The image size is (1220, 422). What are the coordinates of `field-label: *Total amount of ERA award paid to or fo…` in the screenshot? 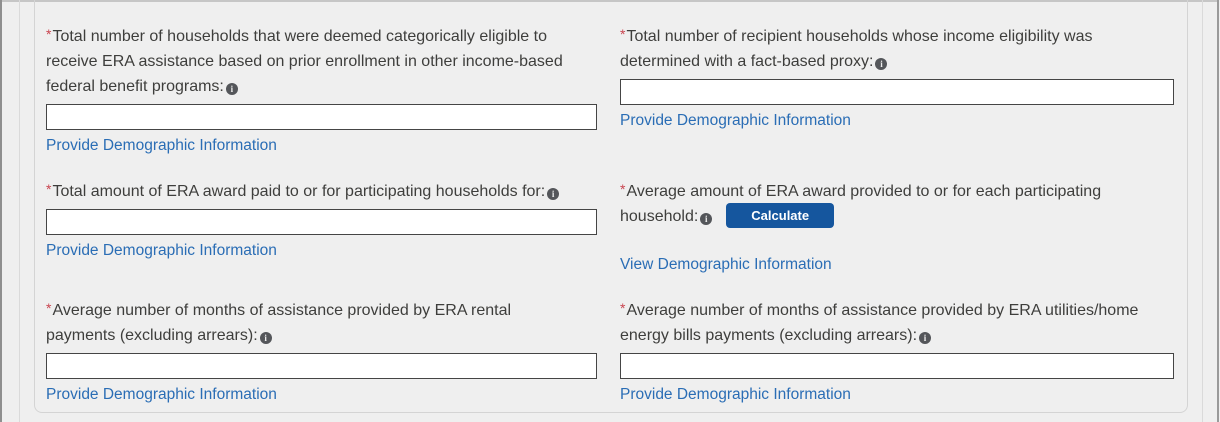 It's located at (321, 191).